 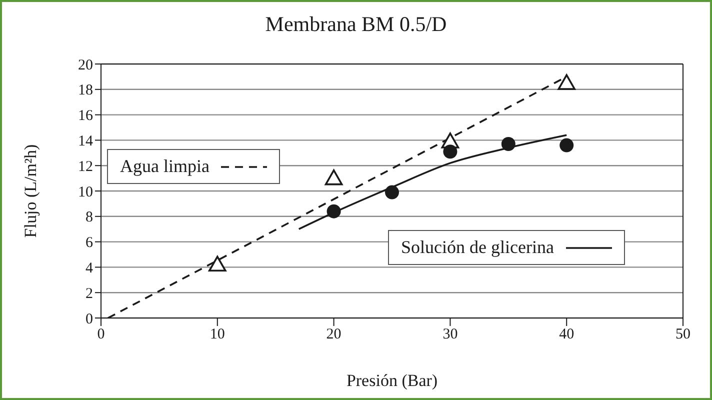 What do you see at coordinates (477, 247) in the screenshot?
I see `legend-label: Solución de glicerina` at bounding box center [477, 247].